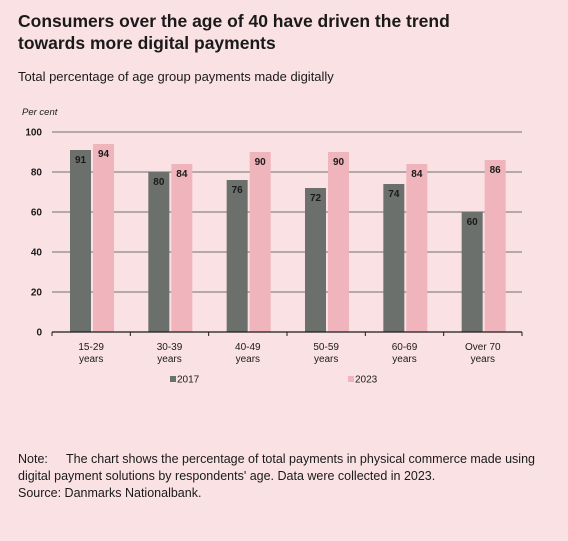 This screenshot has height=541, width=568. Describe the element at coordinates (37, 253) in the screenshot. I see `y-tick-label: 40` at that location.